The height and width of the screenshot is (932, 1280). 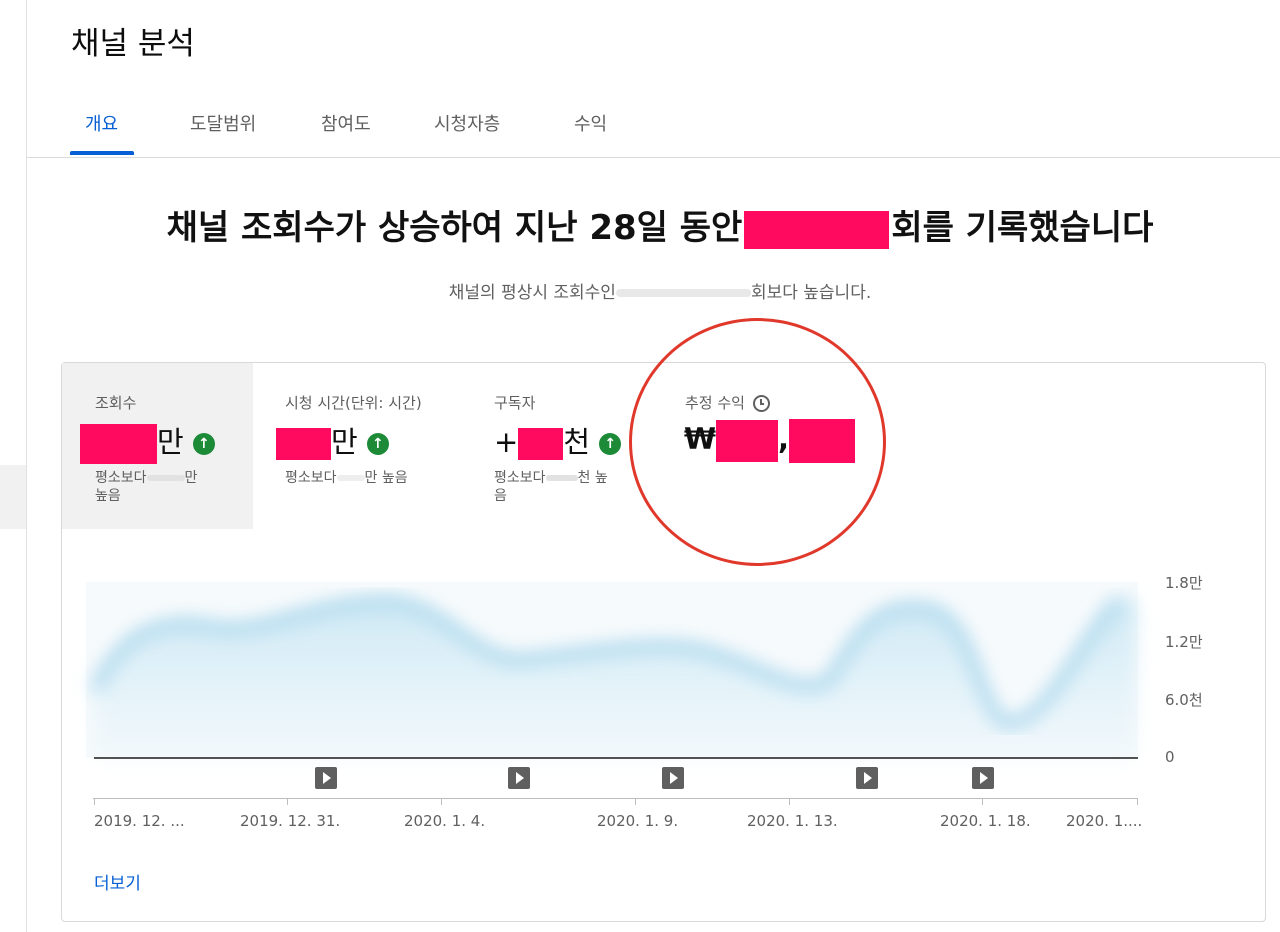 What do you see at coordinates (584, 478) in the screenshot?
I see `note-unit: 천` at bounding box center [584, 478].